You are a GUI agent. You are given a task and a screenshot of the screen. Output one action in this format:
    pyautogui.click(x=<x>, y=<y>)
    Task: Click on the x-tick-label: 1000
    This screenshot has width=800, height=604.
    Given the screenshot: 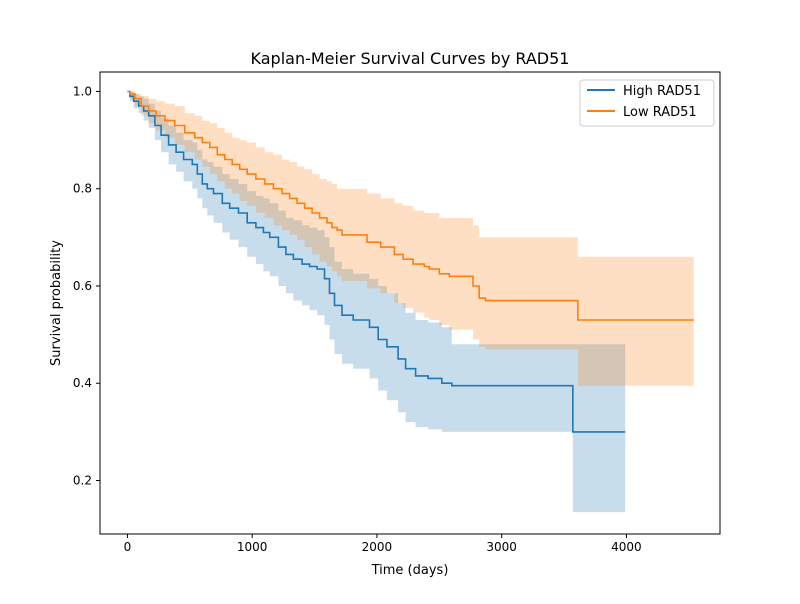 What is the action you would take?
    pyautogui.click(x=252, y=547)
    